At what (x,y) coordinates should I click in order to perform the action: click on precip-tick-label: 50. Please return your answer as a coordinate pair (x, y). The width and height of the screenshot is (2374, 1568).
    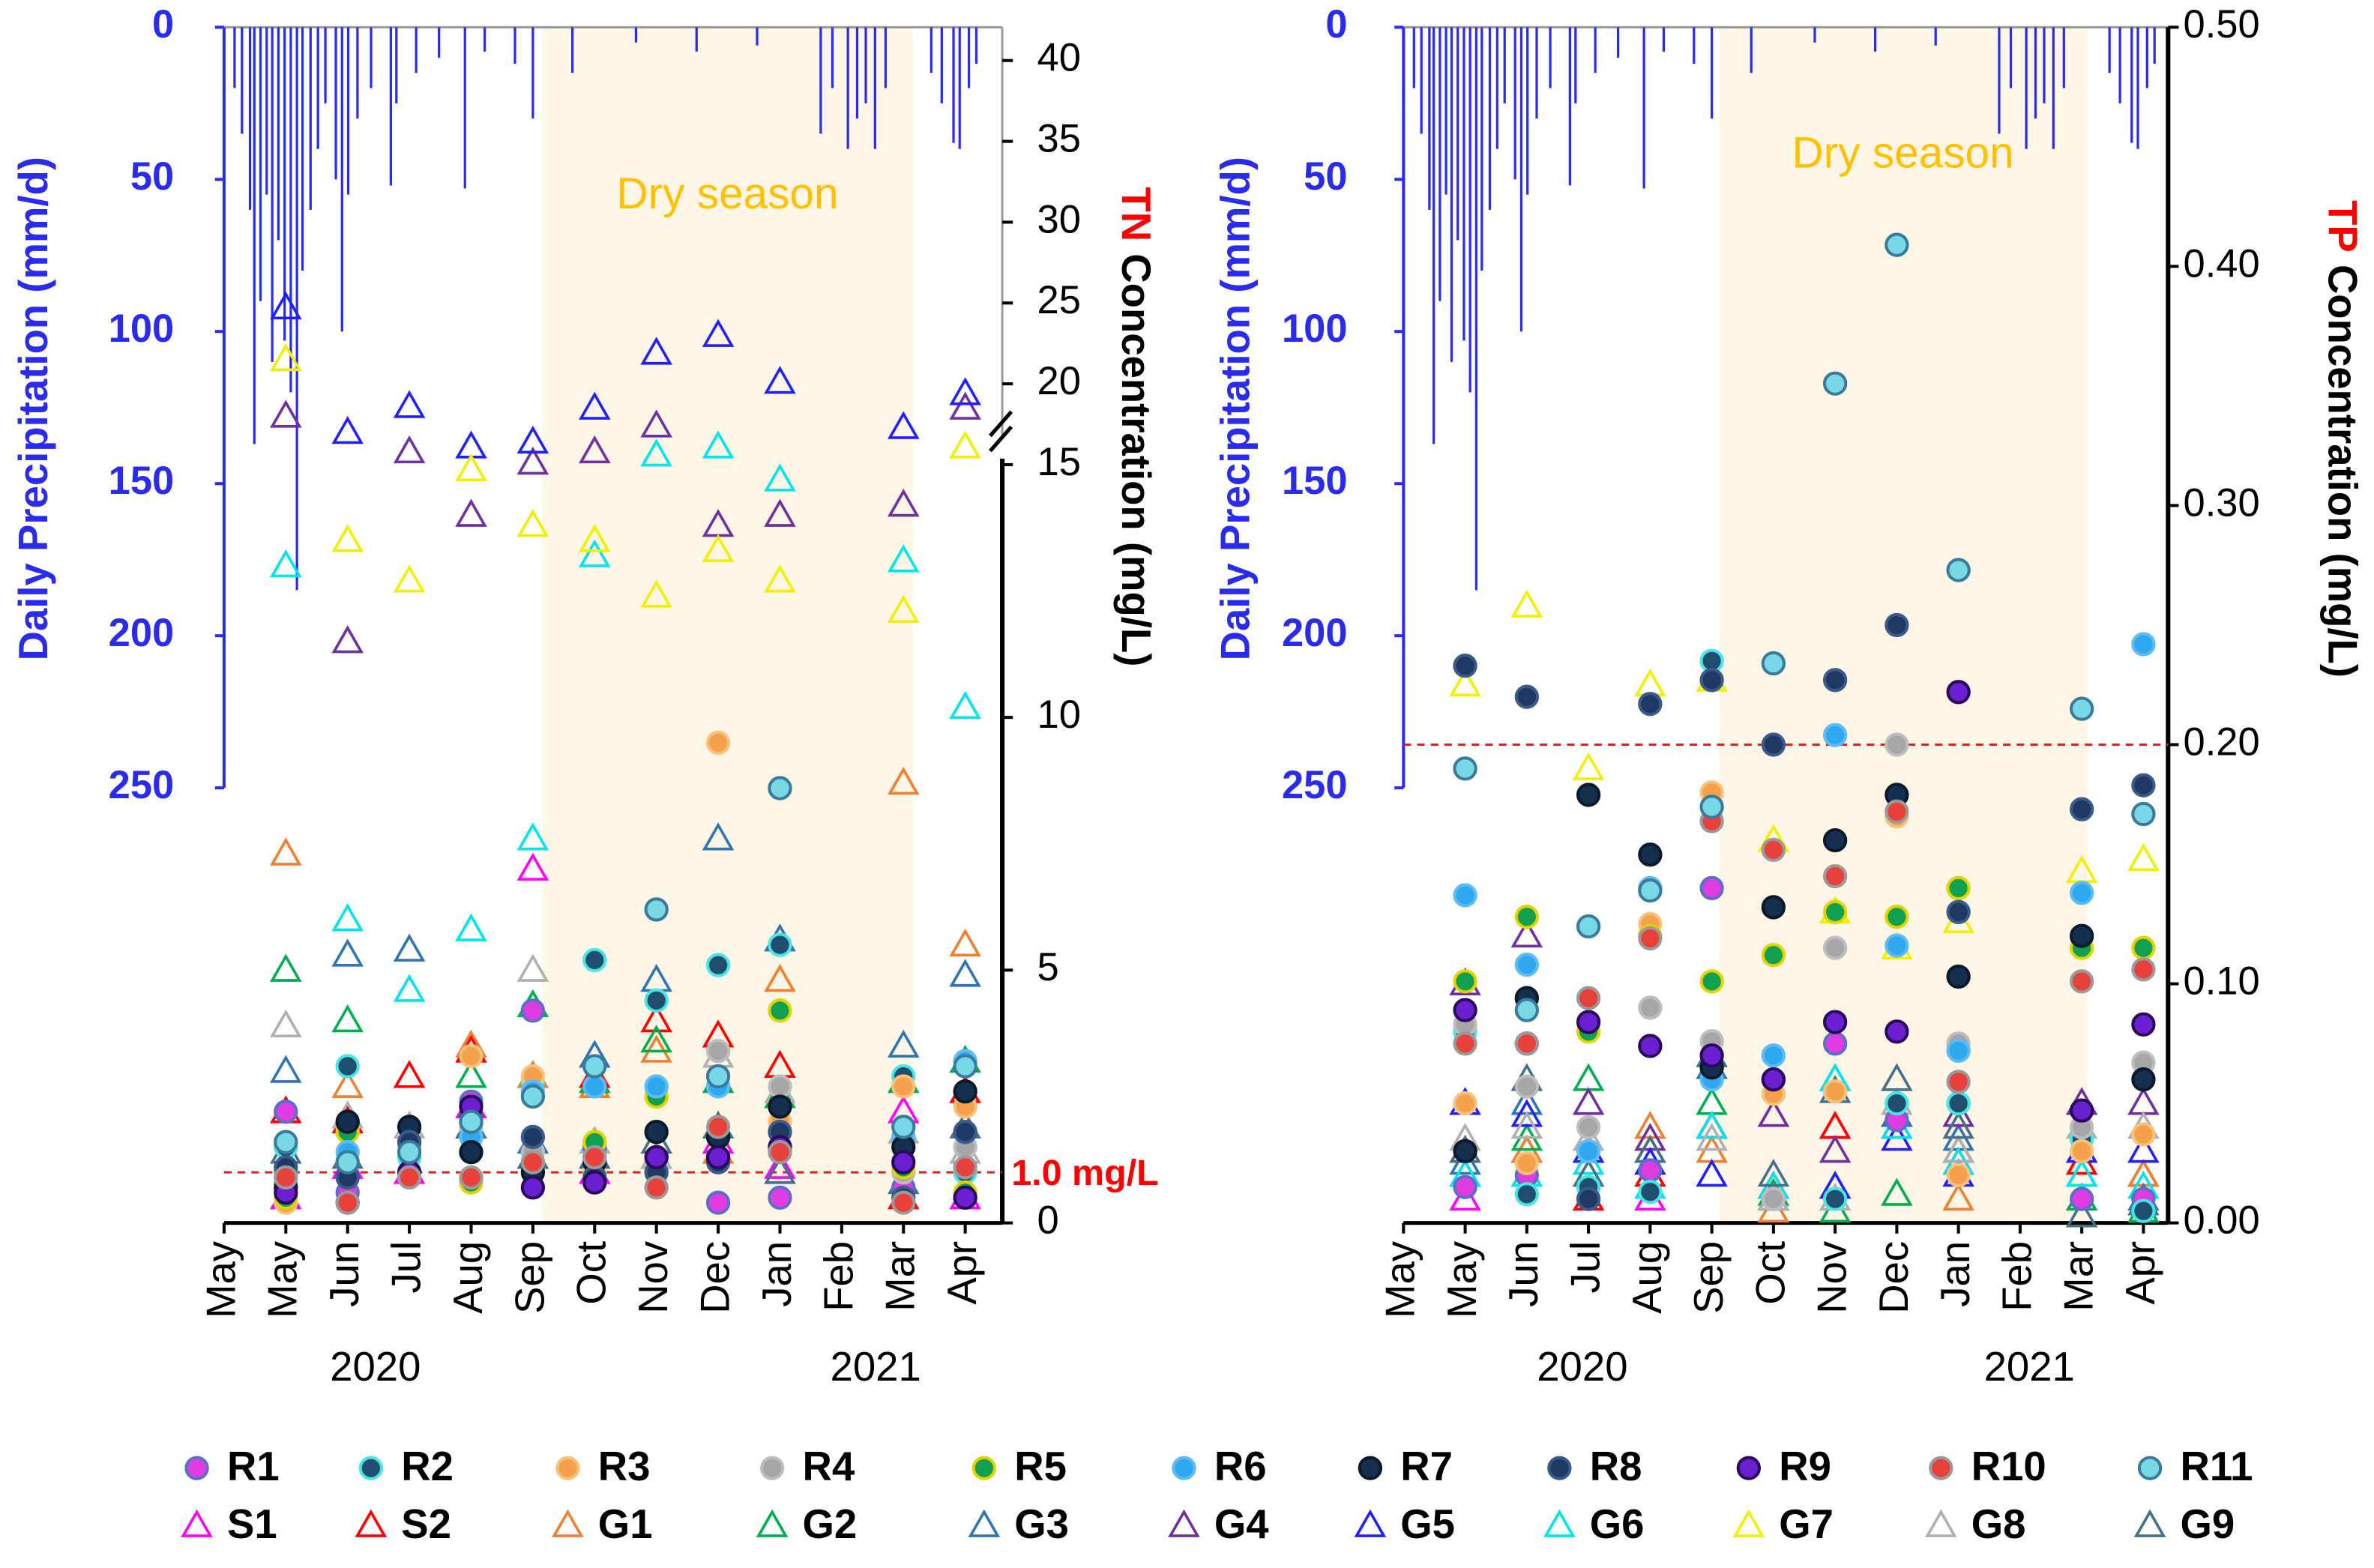
    Looking at the image, I should click on (1325, 176).